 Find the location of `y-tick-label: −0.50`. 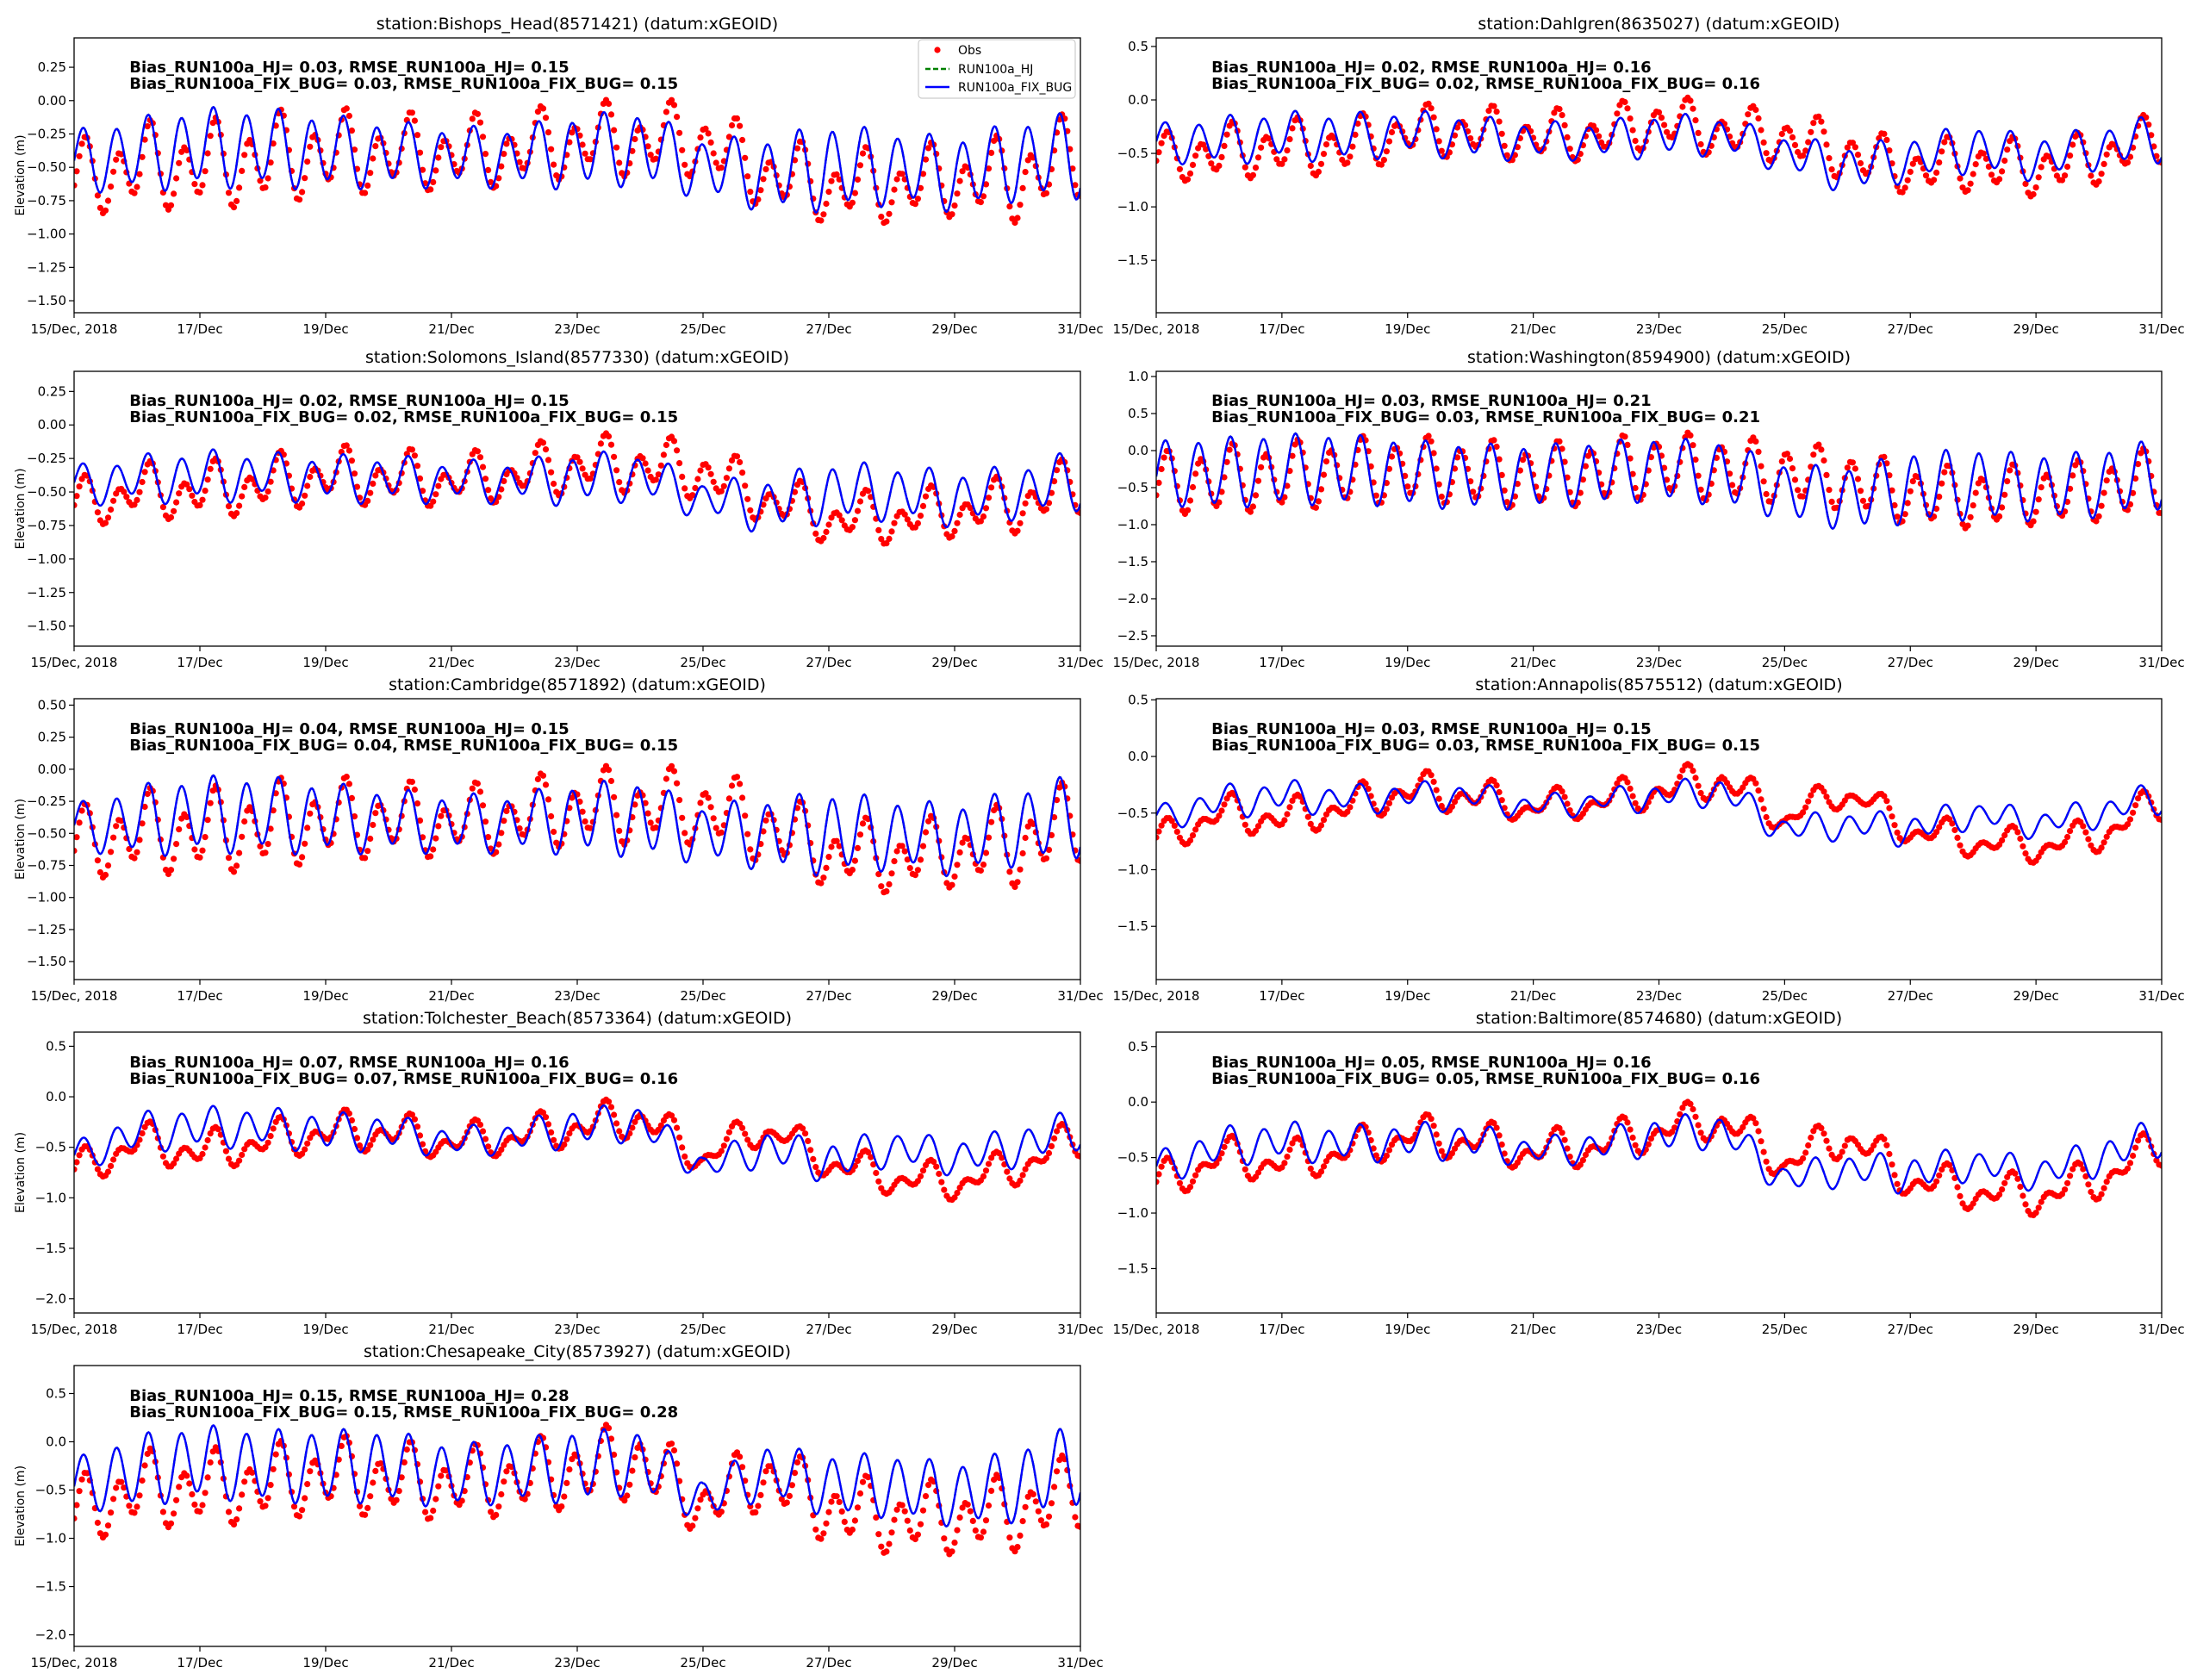

y-tick-label: −0.50 is located at coordinates (46, 833).